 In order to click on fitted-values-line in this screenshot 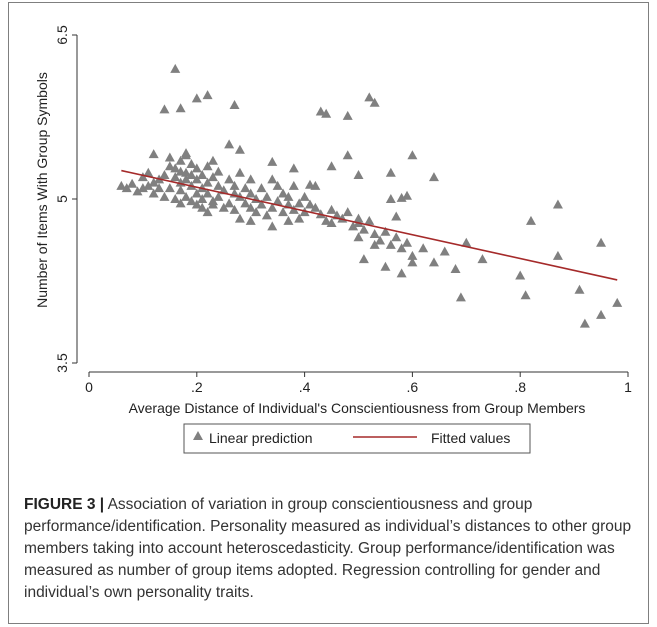, I will do `click(369, 225)`.